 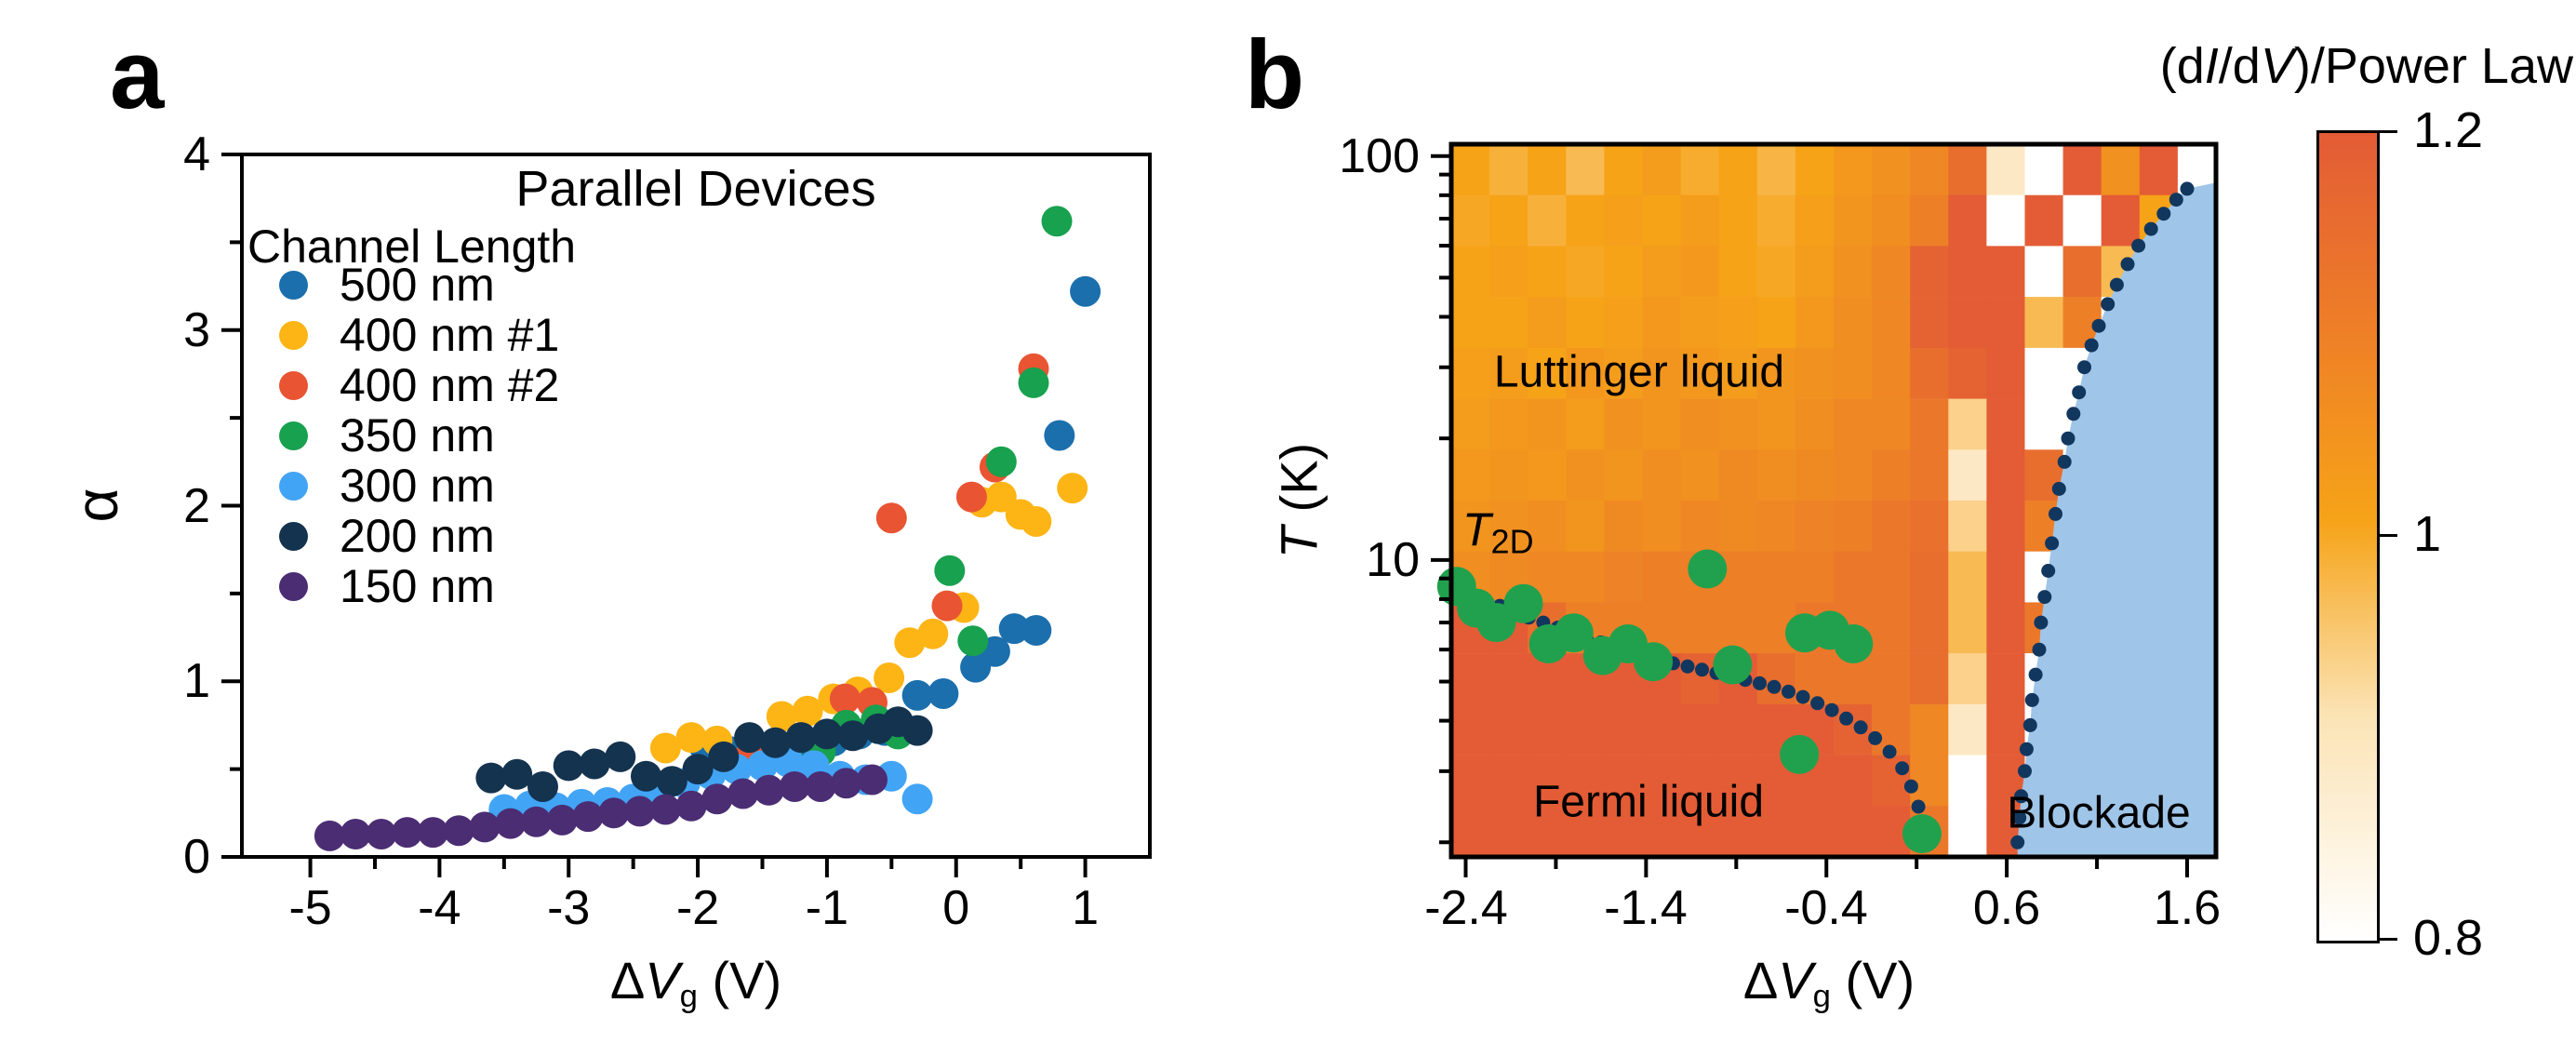 I want to click on blockade-region, so click(x=2116, y=519).